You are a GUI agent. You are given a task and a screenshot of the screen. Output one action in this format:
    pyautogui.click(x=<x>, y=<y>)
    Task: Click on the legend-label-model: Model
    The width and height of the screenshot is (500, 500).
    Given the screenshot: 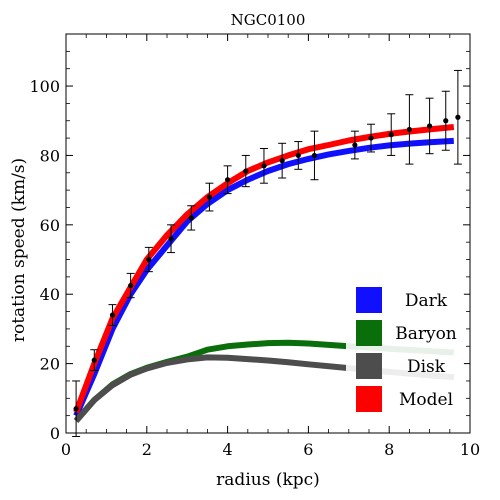 What is the action you would take?
    pyautogui.click(x=426, y=400)
    